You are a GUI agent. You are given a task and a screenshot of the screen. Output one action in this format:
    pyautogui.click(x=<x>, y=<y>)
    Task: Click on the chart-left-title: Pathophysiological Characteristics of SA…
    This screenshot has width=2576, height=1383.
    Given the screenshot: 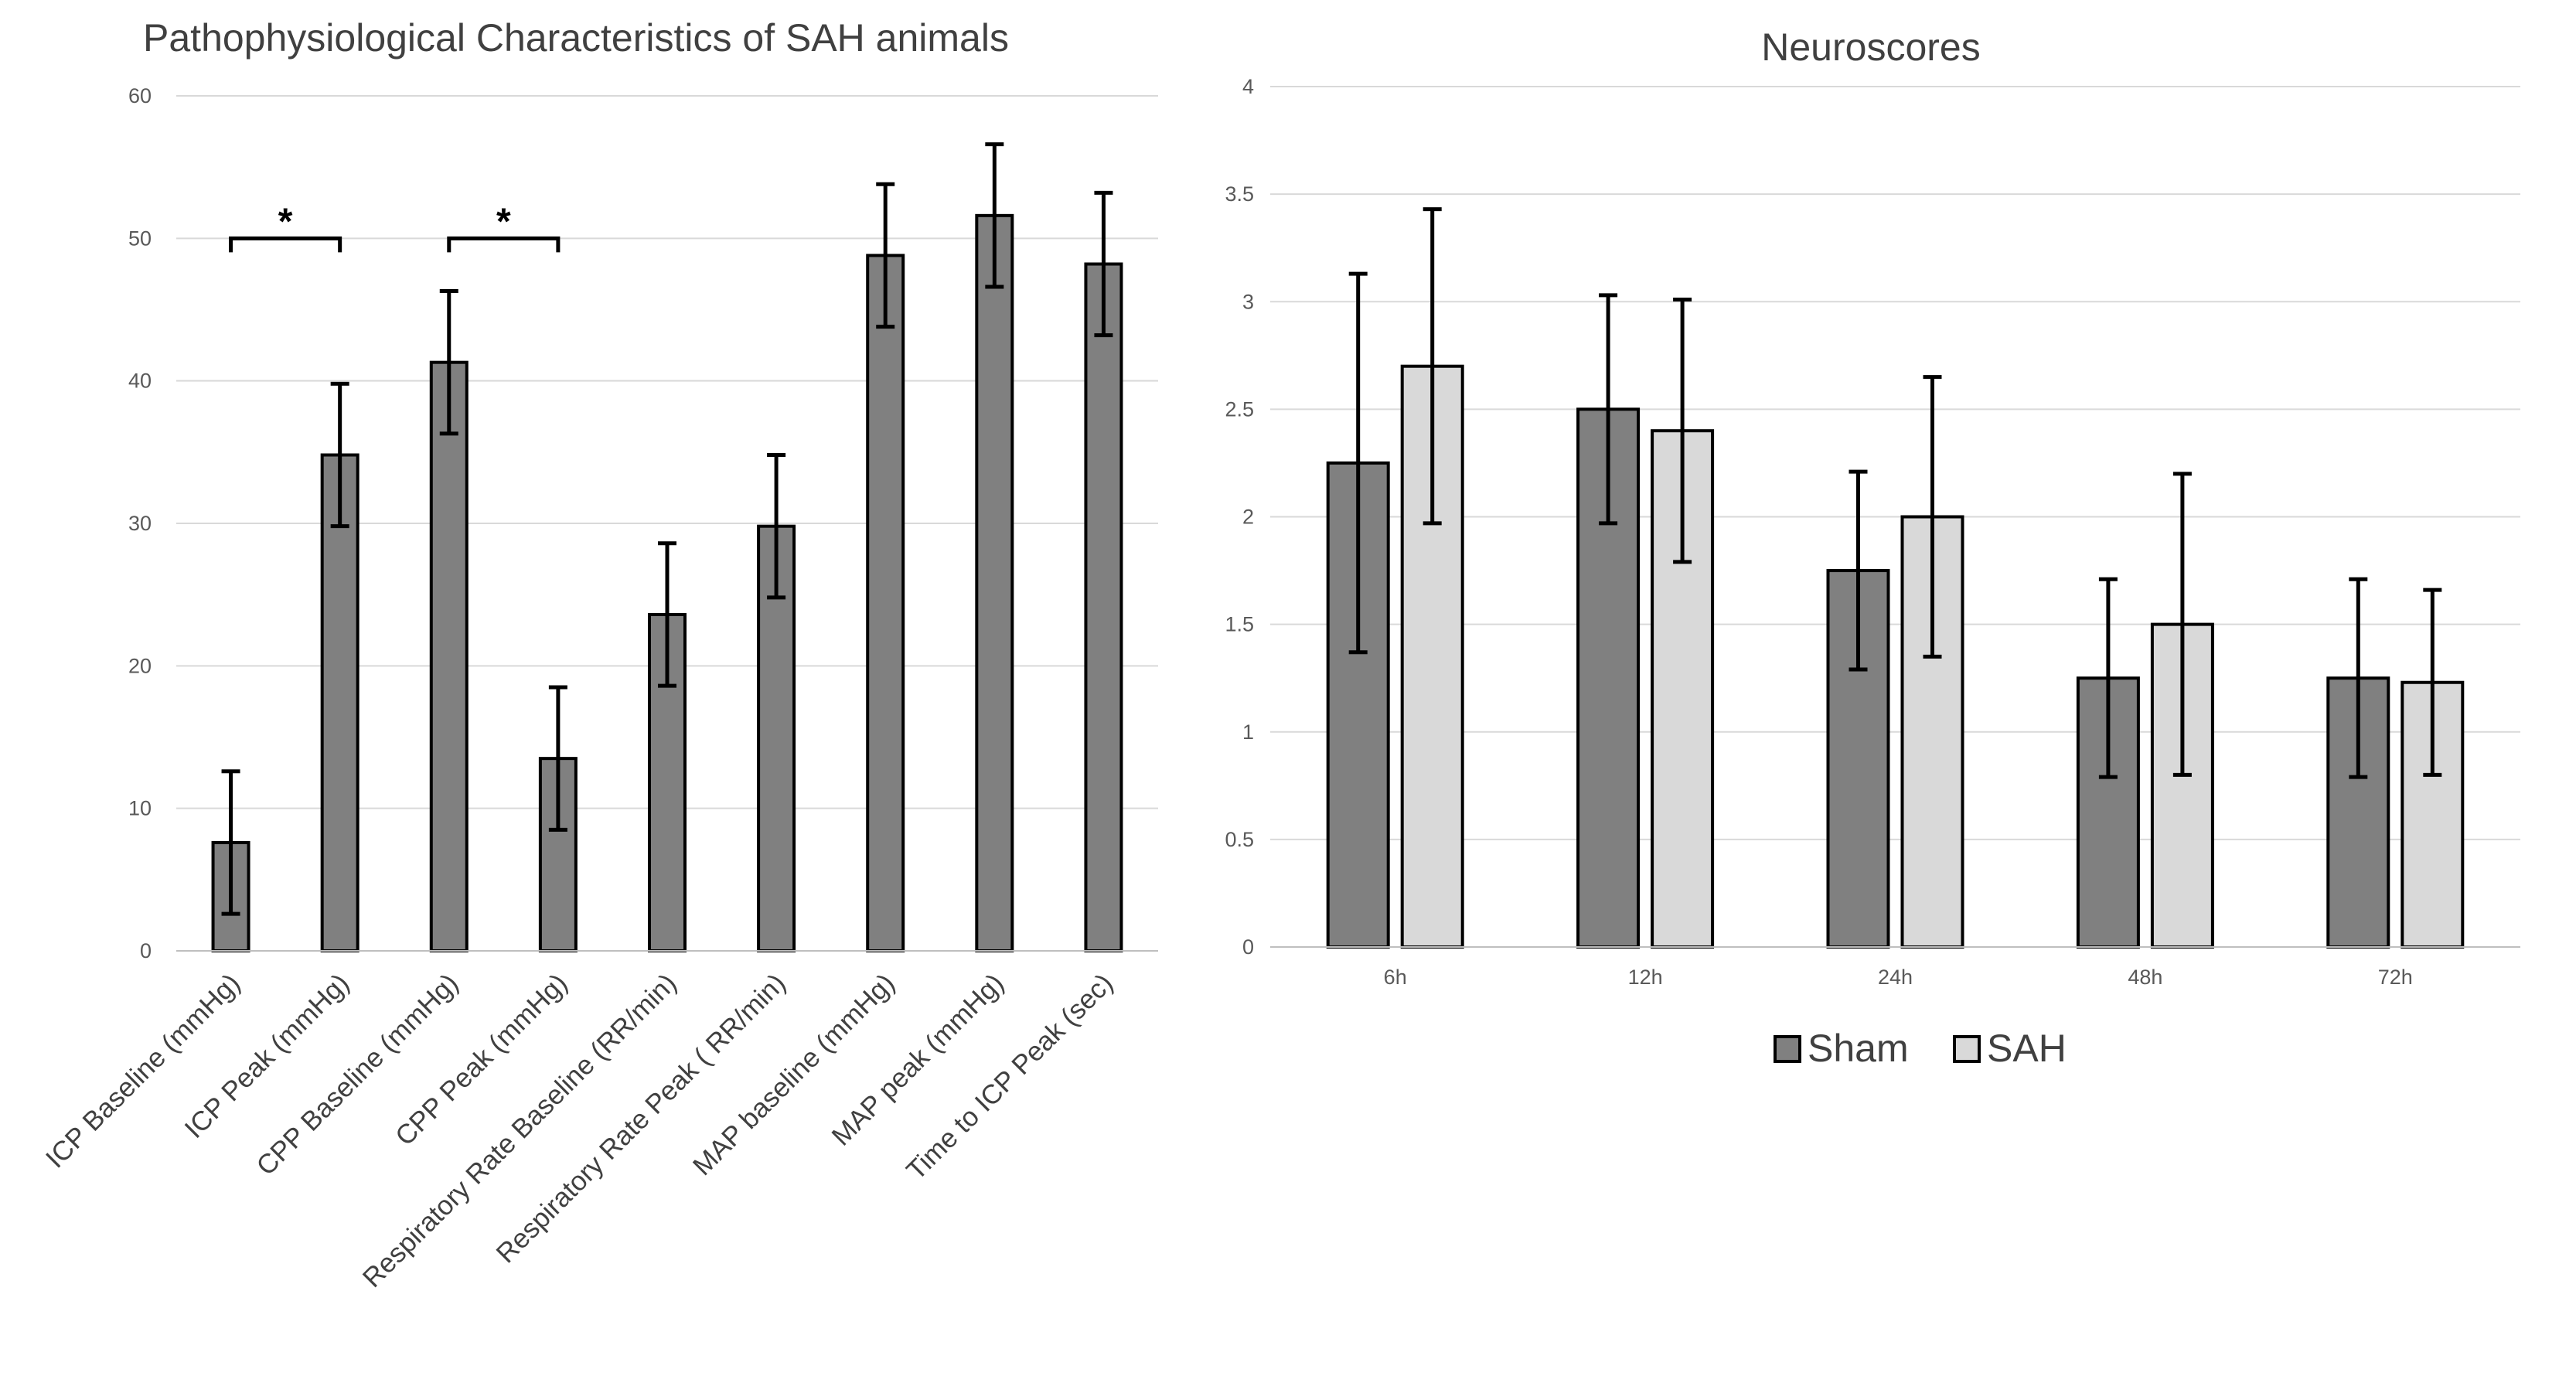 What is the action you would take?
    pyautogui.click(x=576, y=38)
    